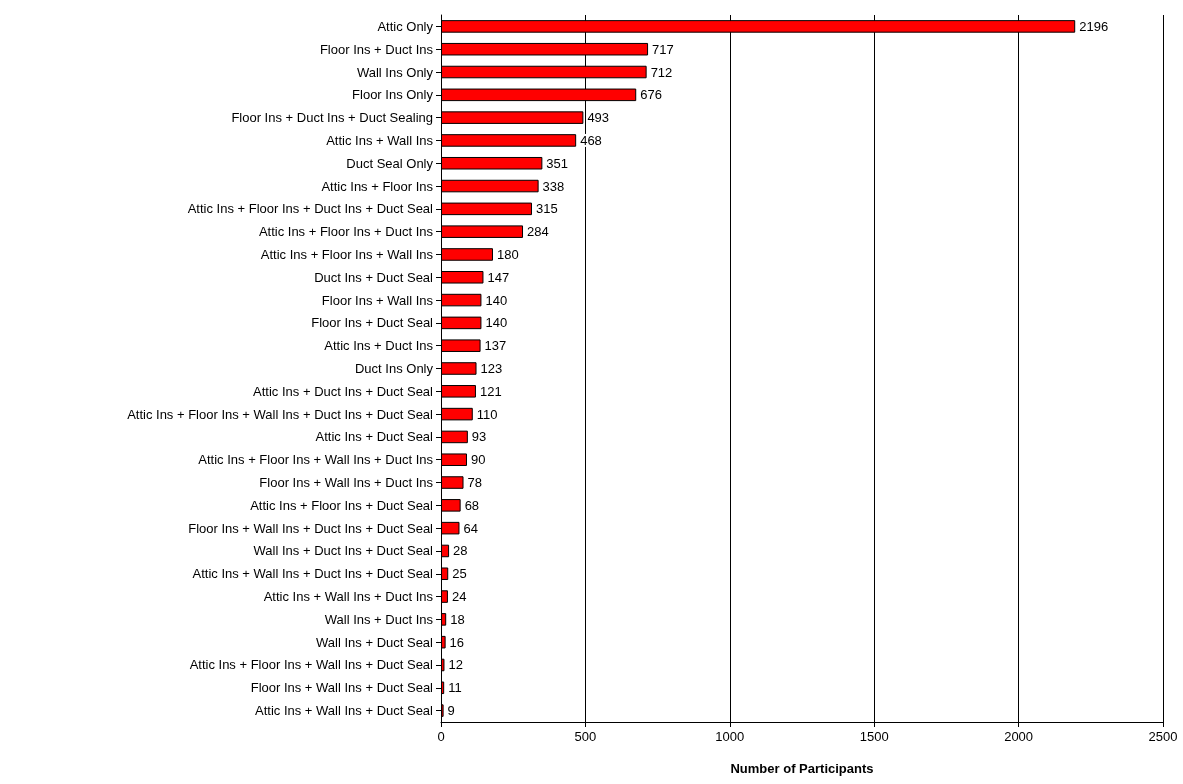  What do you see at coordinates (591, 140) in the screenshot?
I see `data-label: 468` at bounding box center [591, 140].